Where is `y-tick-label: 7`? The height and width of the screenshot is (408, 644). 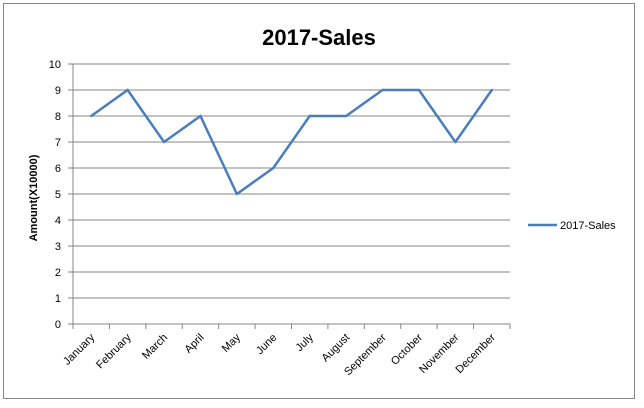
y-tick-label: 7 is located at coordinates (58, 143).